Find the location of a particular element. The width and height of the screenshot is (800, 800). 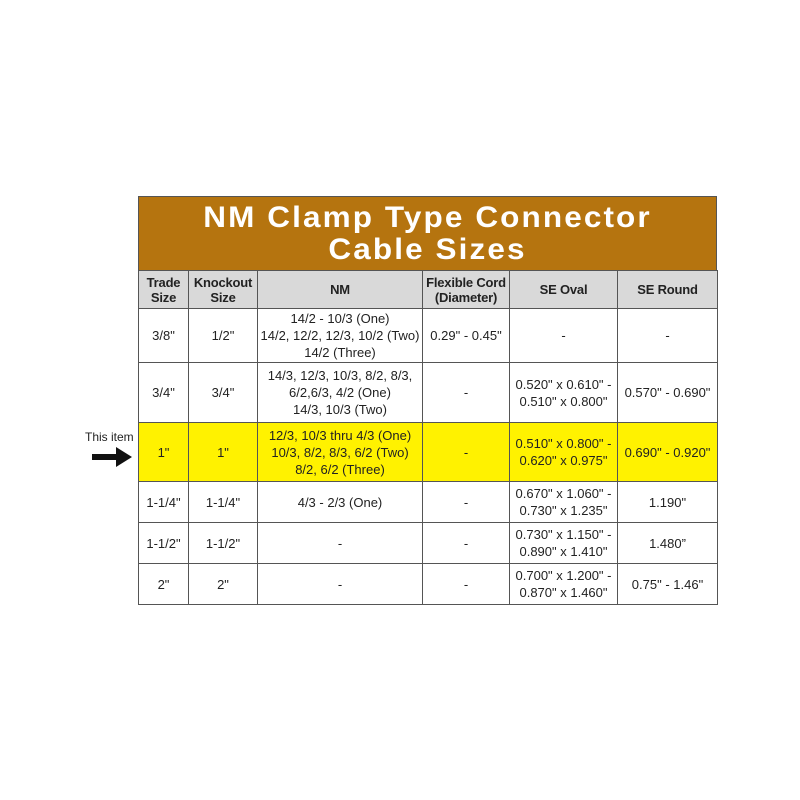

cell-line: Knockout is located at coordinates (223, 282).